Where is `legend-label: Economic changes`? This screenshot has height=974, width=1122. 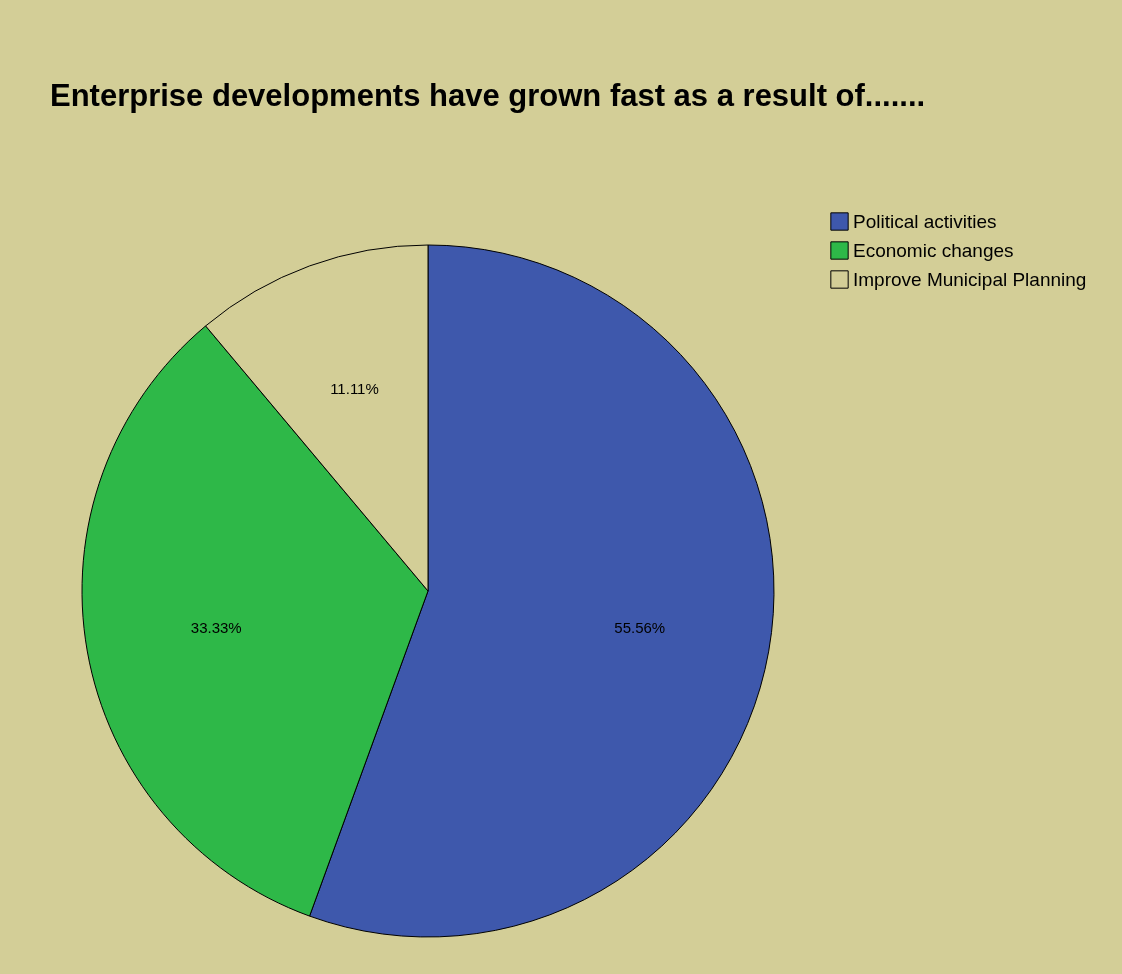 legend-label: Economic changes is located at coordinates (933, 250).